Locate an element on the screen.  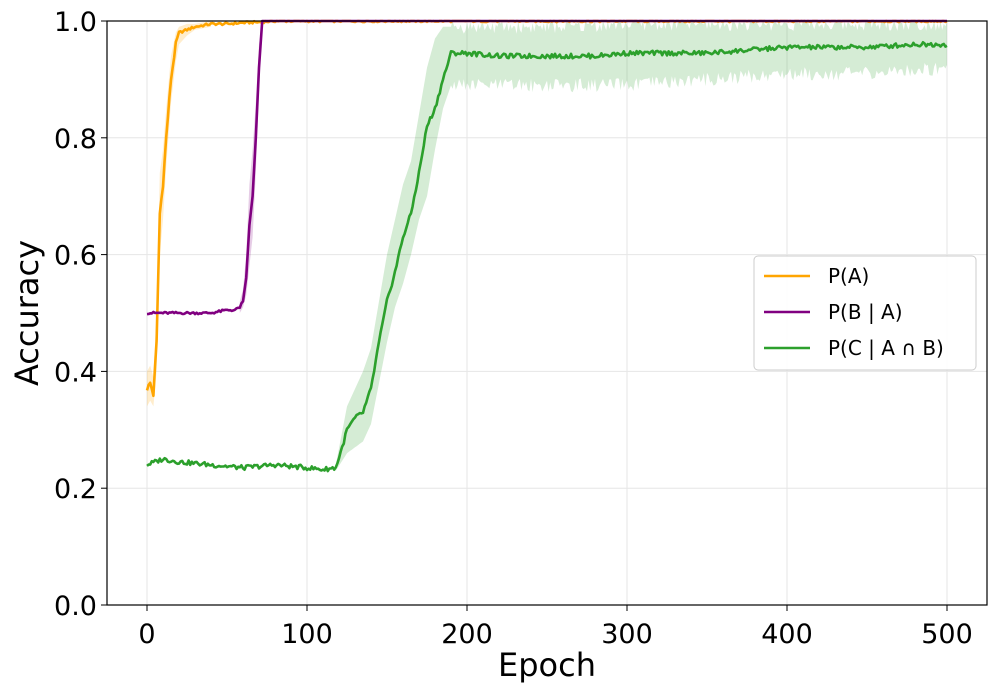
legend-label: P(B | A) is located at coordinates (865, 312).